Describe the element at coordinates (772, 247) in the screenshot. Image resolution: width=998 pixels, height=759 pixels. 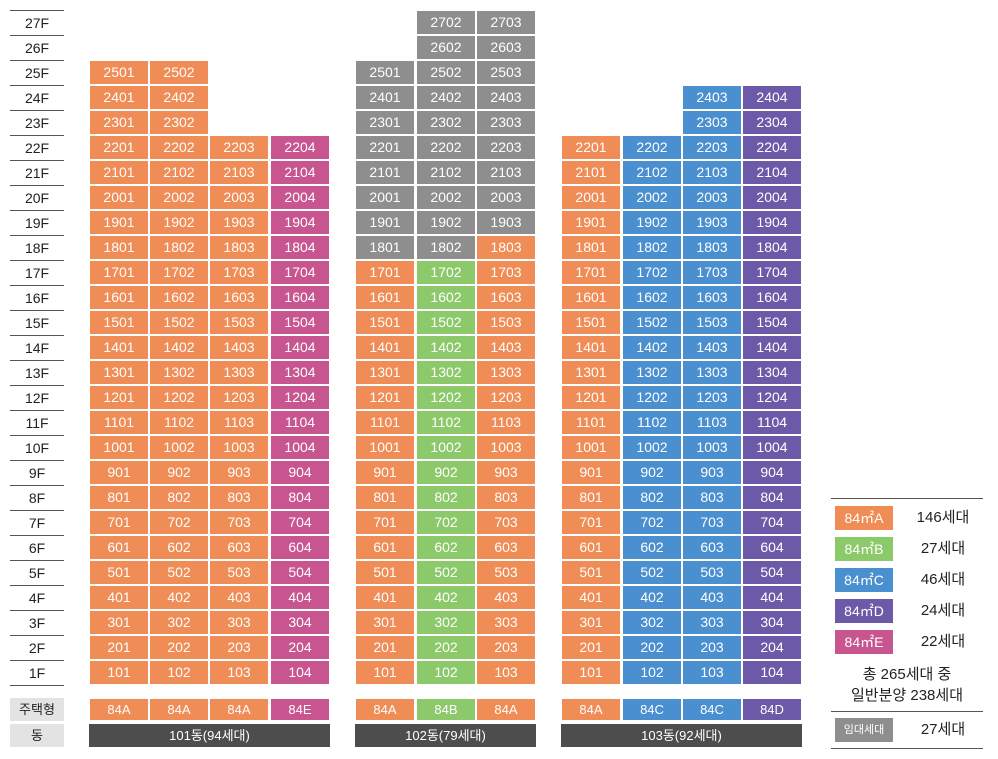
I see `unit-cell: 1804` at that location.